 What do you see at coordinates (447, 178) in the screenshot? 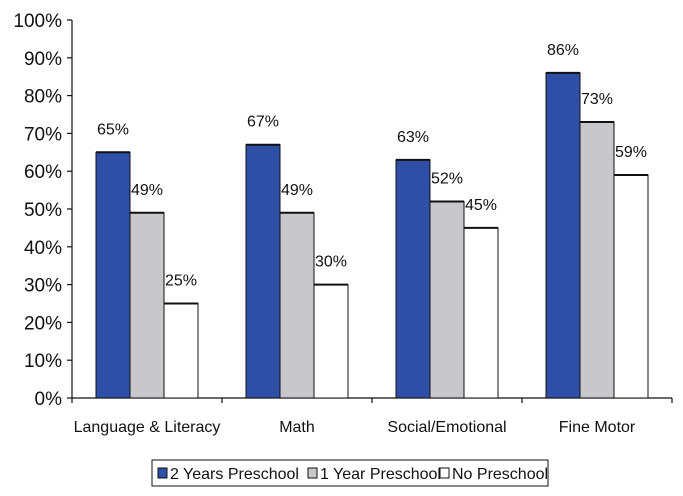
I see `data-label: 52%` at bounding box center [447, 178].